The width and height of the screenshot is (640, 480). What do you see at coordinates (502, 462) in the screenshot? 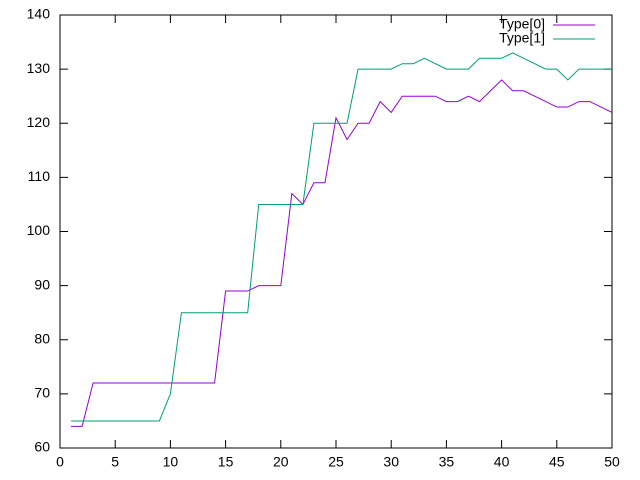
I see `x-tick-label: 40` at bounding box center [502, 462].